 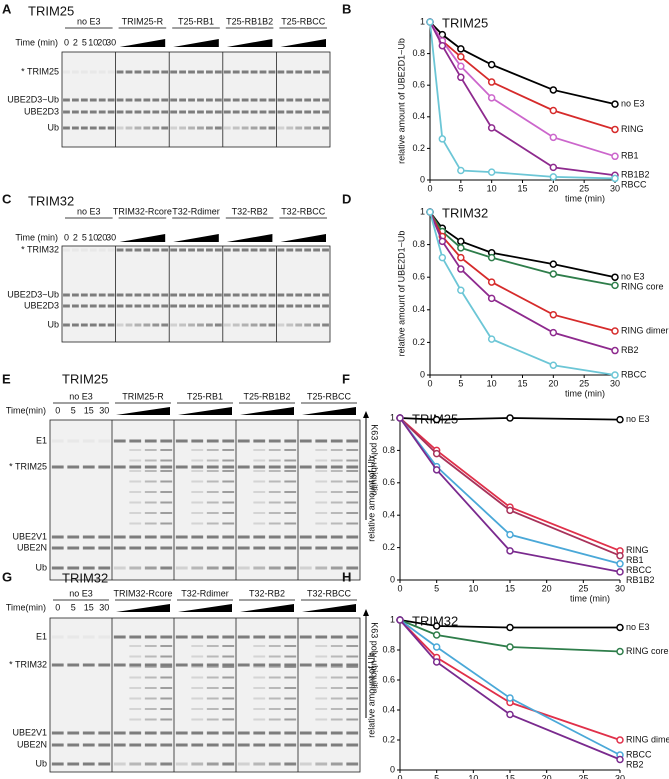 I want to click on sample-label: T32-RBCC, so click(x=329, y=593).